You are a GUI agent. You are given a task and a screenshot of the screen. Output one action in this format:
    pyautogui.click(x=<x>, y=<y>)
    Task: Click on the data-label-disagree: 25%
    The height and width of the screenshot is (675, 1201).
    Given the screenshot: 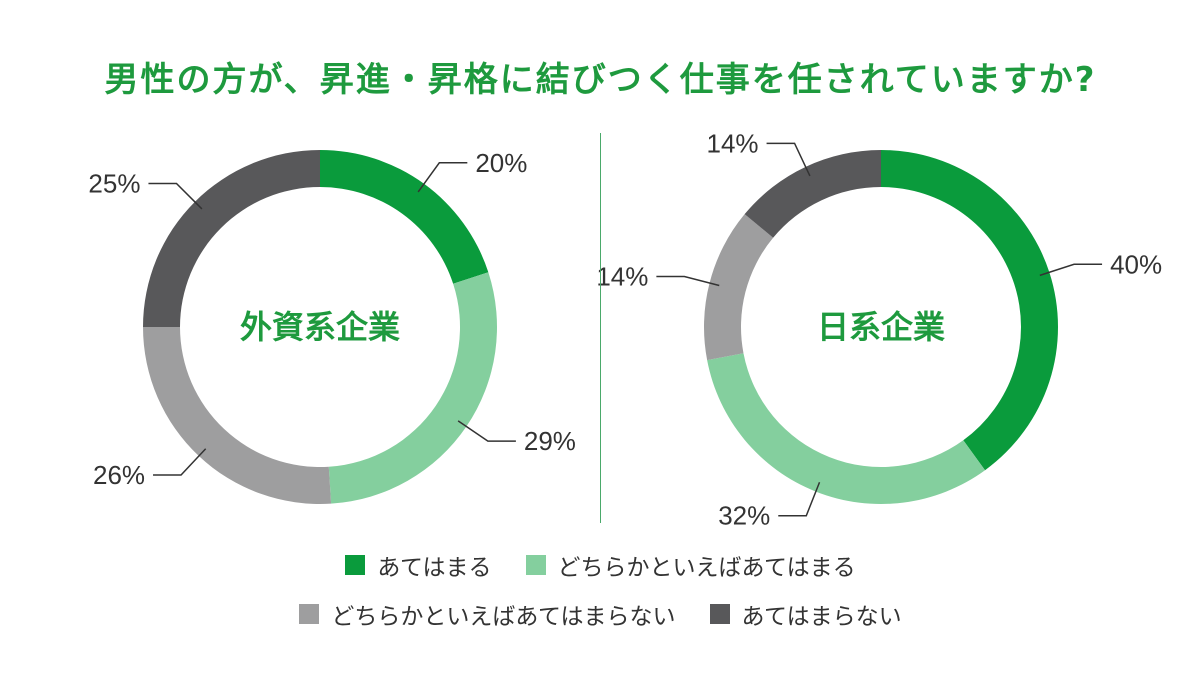 What is the action you would take?
    pyautogui.click(x=114, y=183)
    